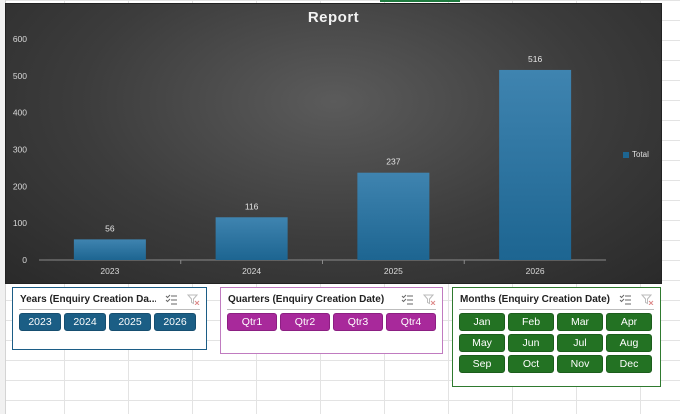 This screenshot has height=414, width=680. I want to click on slicer-header: Months (Enquiry Creation Date), so click(557, 299).